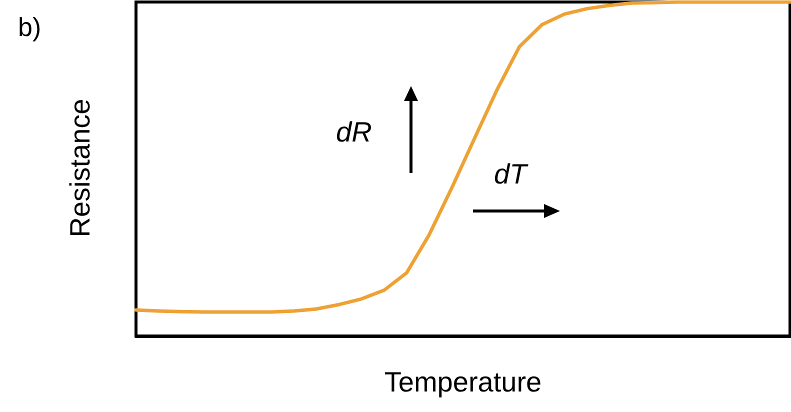  I want to click on y-axis-title: Resistance, so click(80, 168).